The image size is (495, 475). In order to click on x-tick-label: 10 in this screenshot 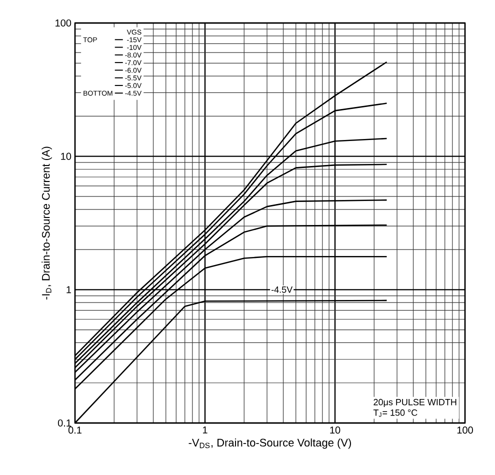, I will do `click(335, 430)`.